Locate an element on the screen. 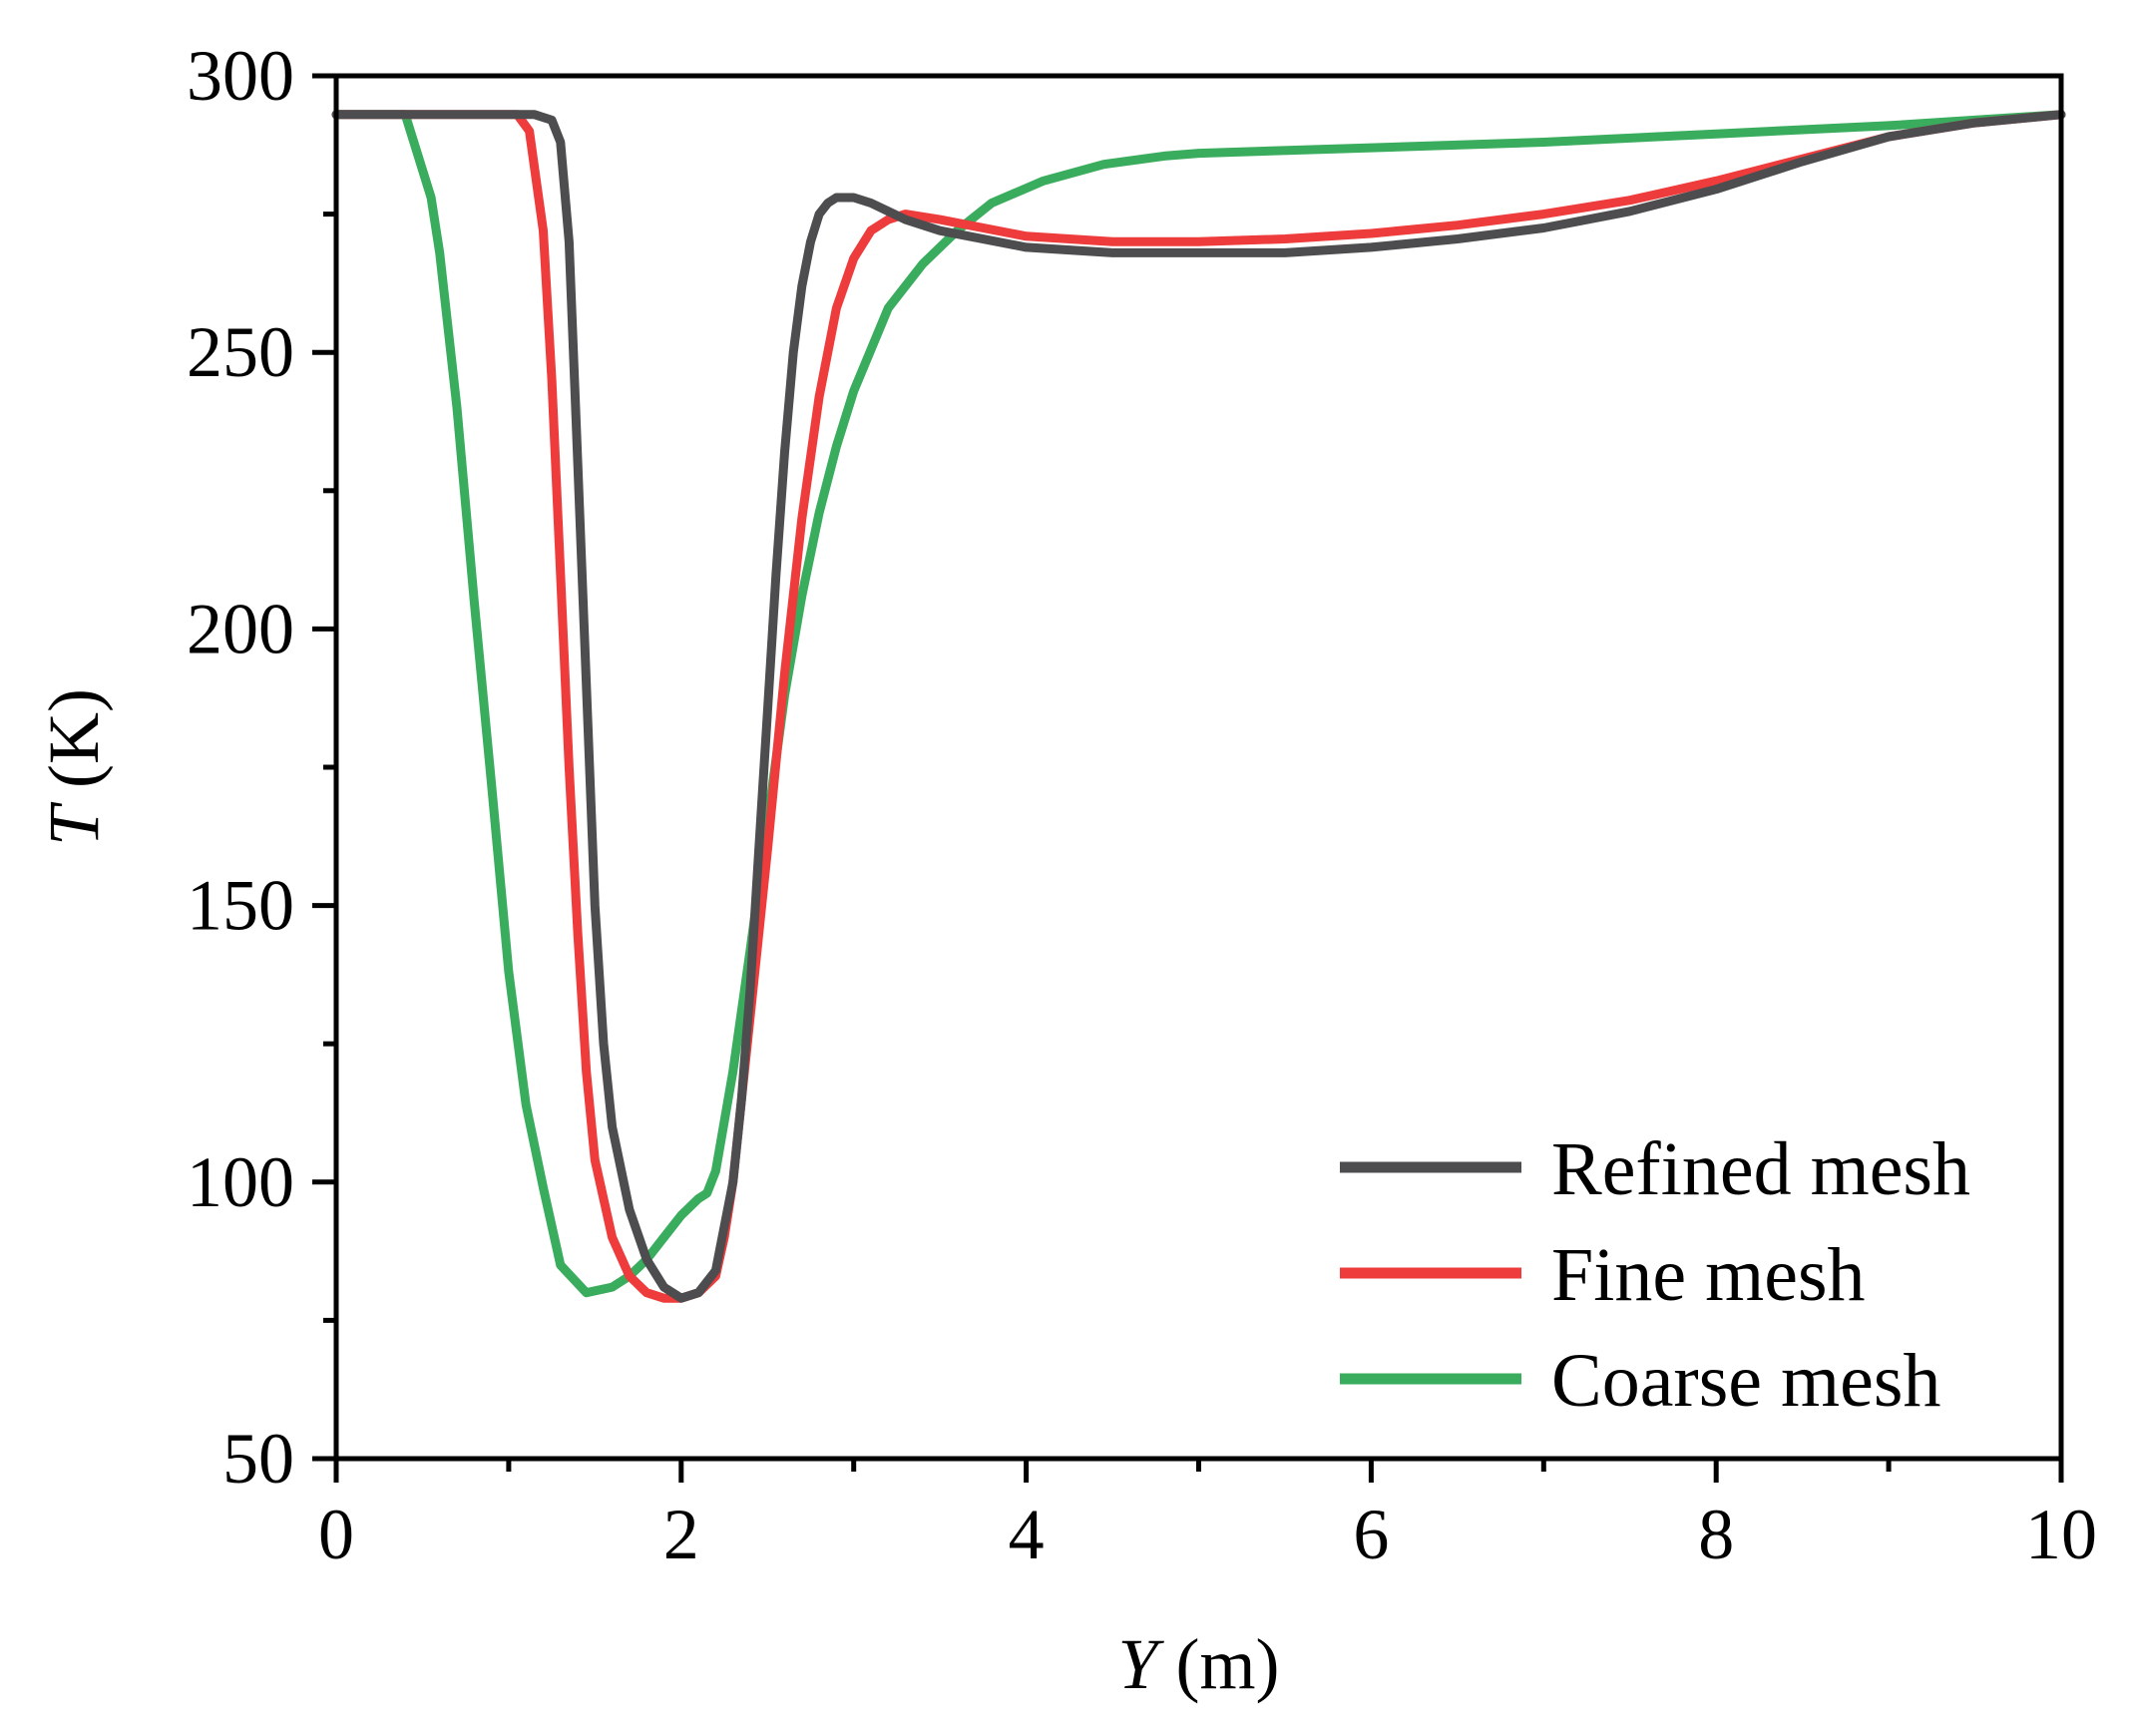 The height and width of the screenshot is (1736, 2133). x-tick-label: 8 is located at coordinates (1716, 1534).